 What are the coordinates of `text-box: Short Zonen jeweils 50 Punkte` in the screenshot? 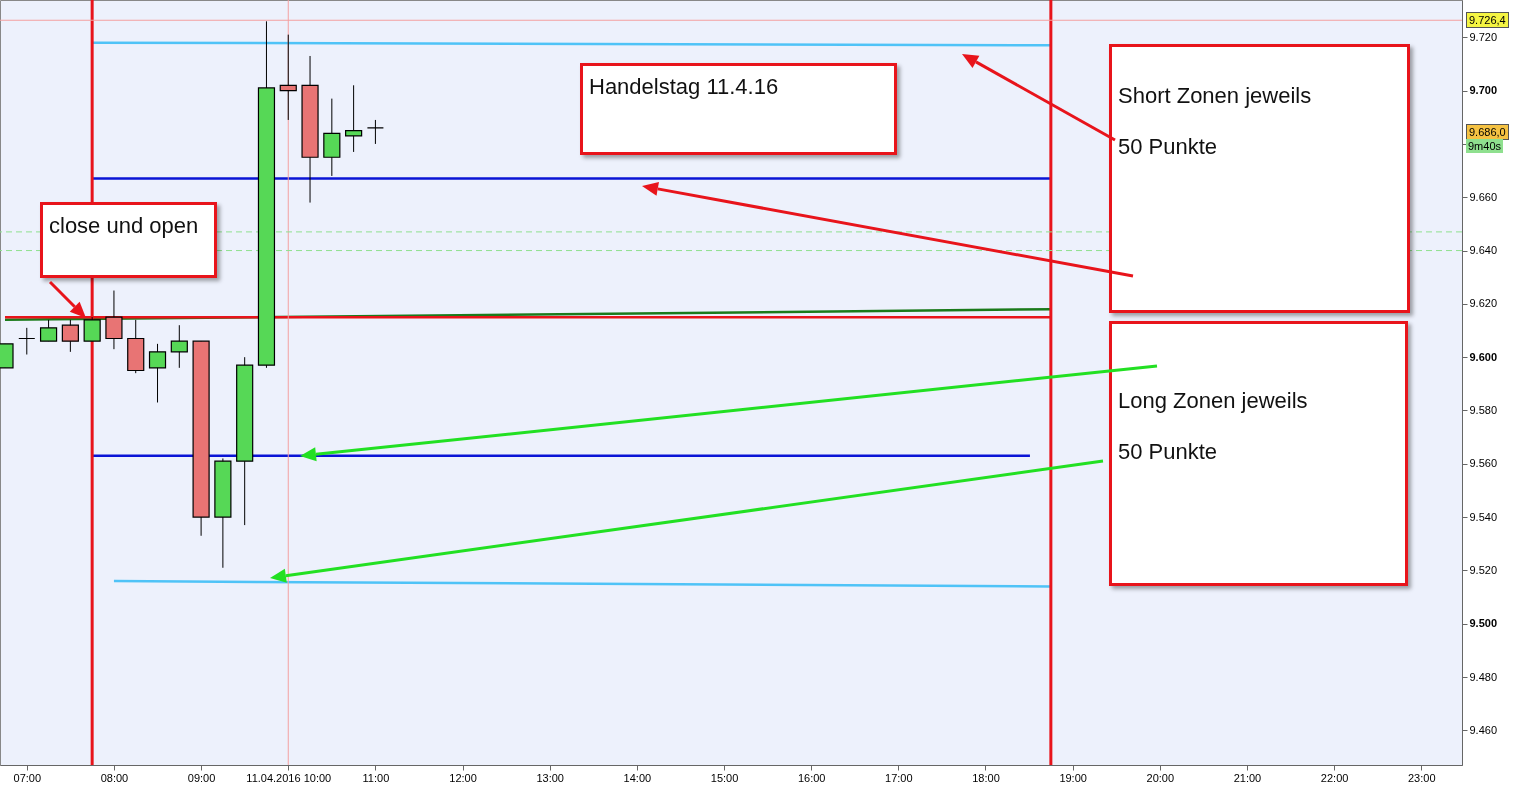 It's located at (1259, 178).